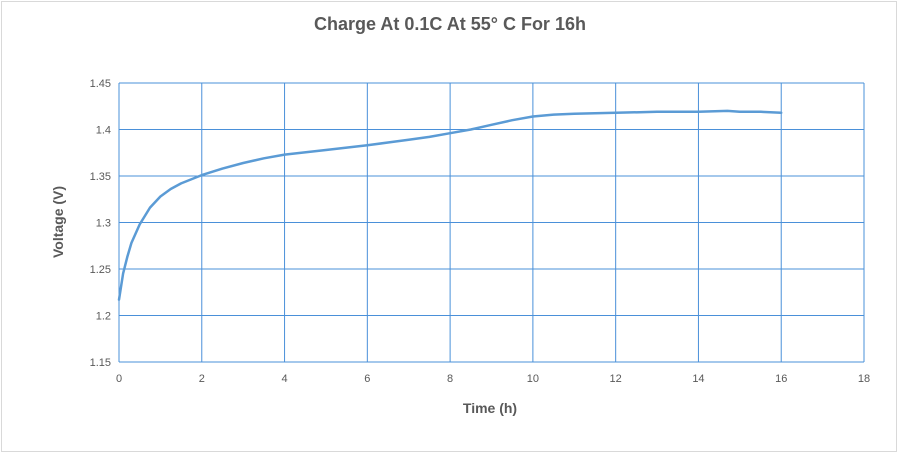  Describe the element at coordinates (781, 379) in the screenshot. I see `x-tick-label: 16` at that location.